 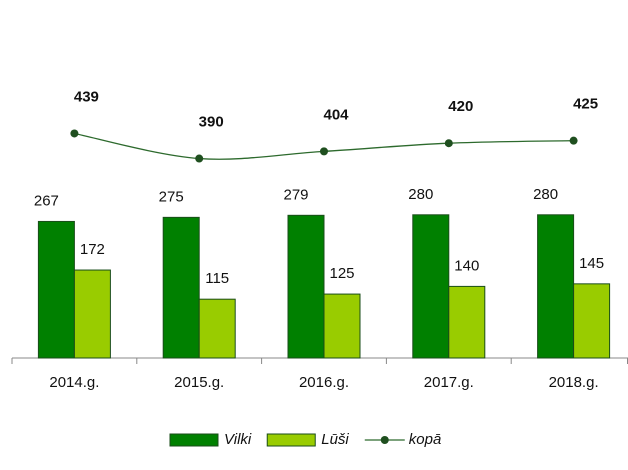 I want to click on data-label: 275, so click(x=171, y=196).